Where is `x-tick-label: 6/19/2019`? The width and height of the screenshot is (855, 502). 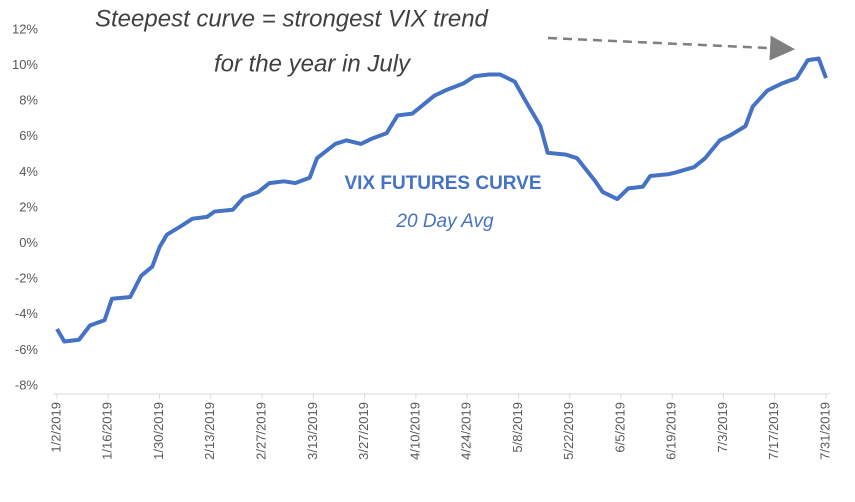 x-tick-label: 6/19/2019 is located at coordinates (671, 431).